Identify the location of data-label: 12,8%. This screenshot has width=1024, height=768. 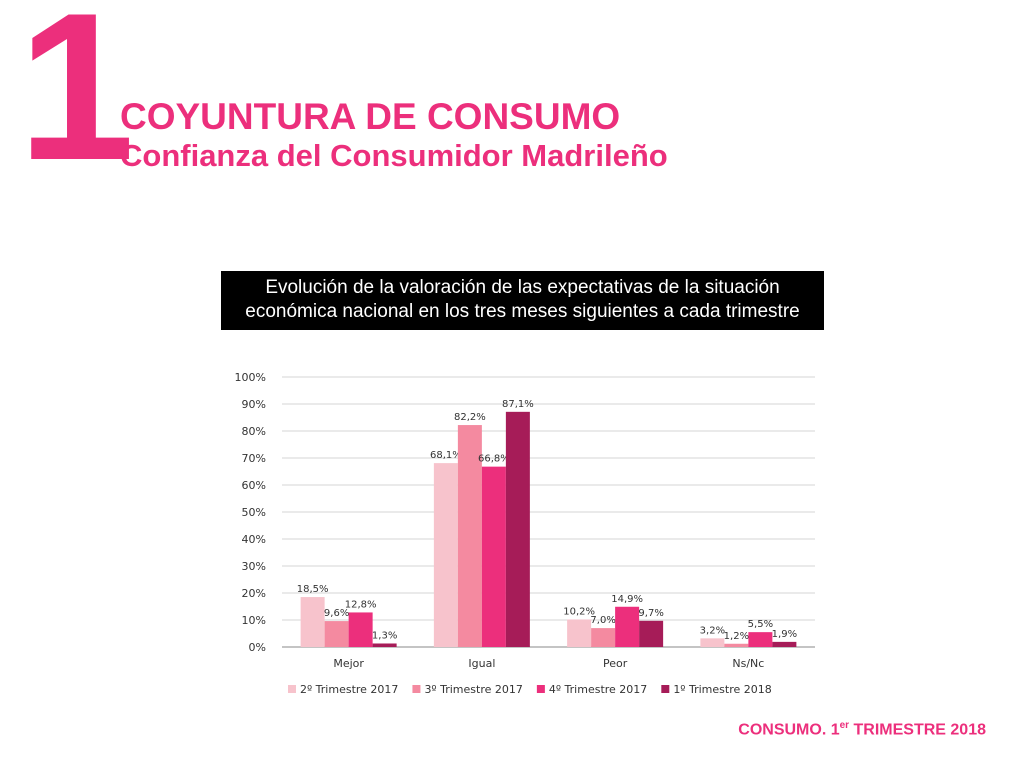
(361, 604).